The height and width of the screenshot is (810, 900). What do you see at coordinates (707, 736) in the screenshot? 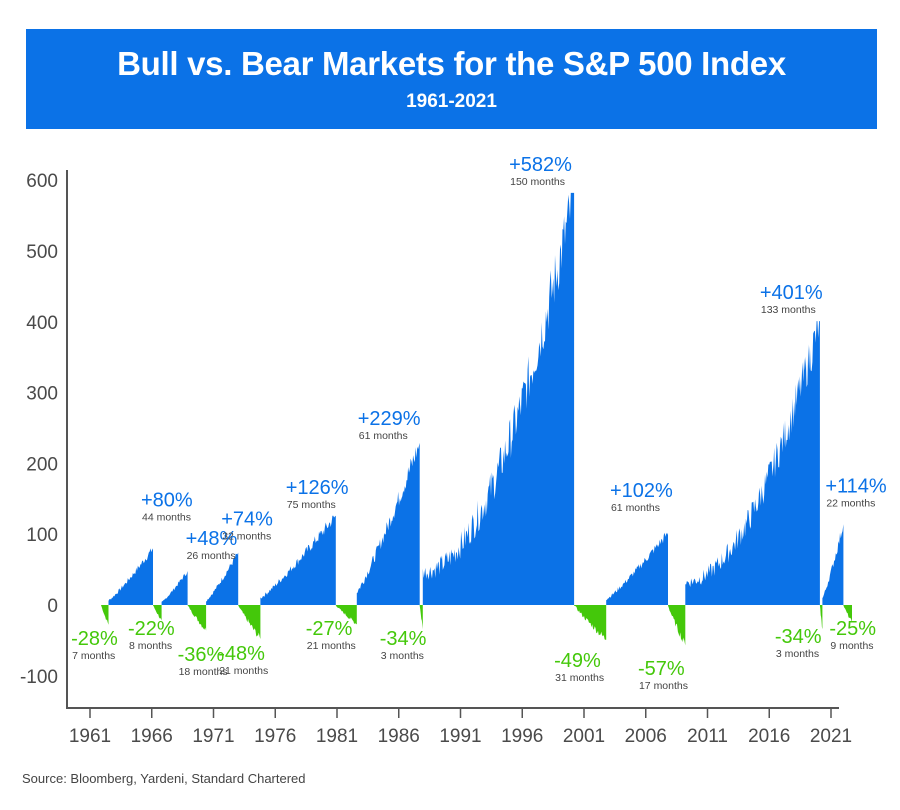
I see `x-tick-label: 2011` at bounding box center [707, 736].